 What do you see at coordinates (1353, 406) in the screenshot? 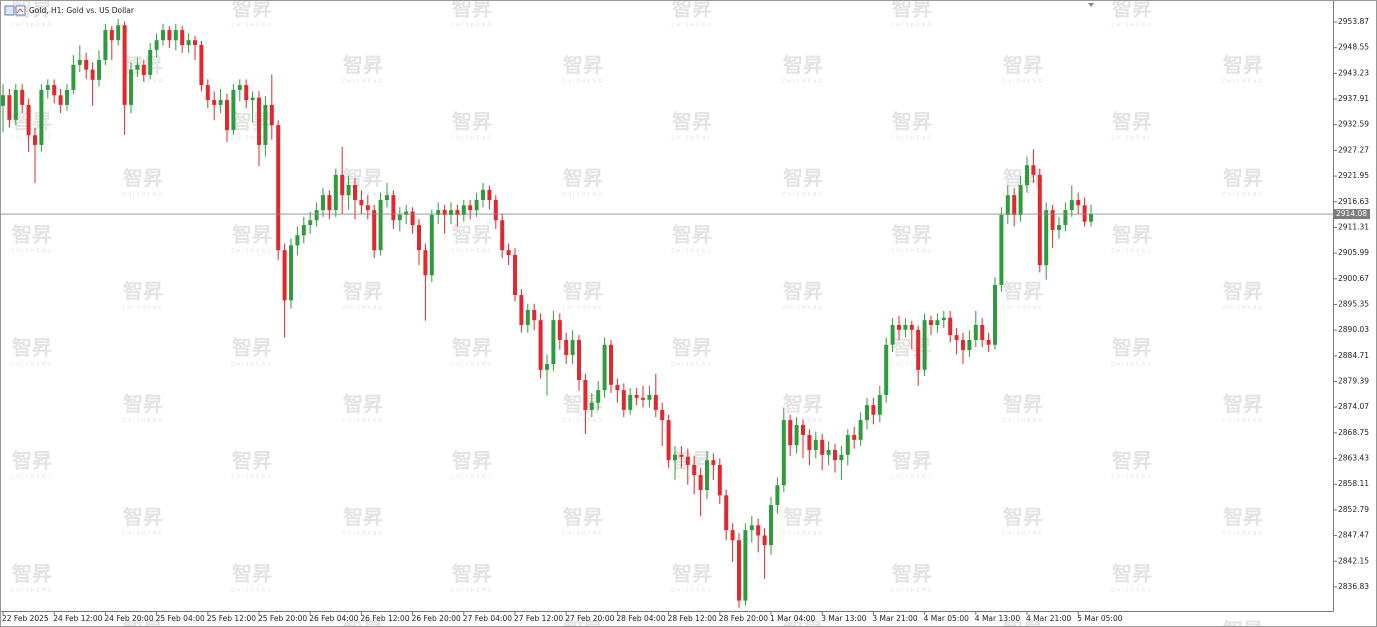
I see `y-tick-label: 2874.07` at bounding box center [1353, 406].